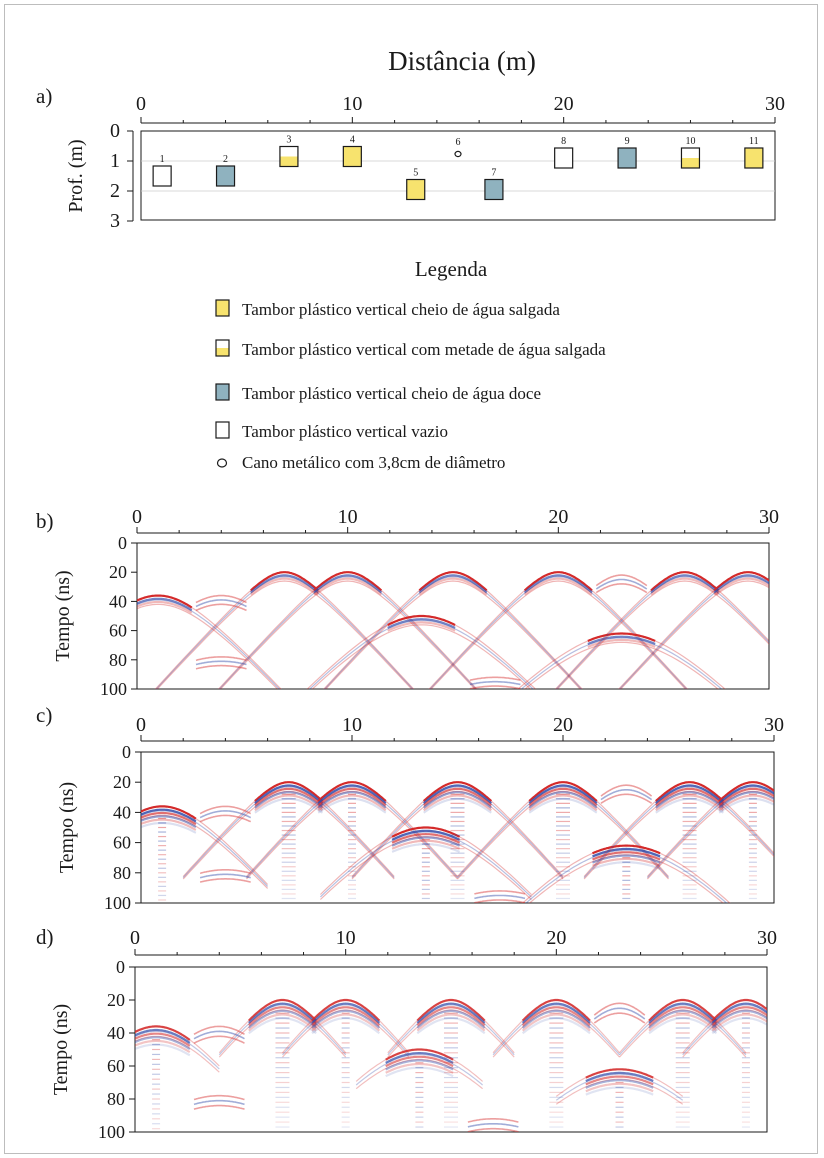  Describe the element at coordinates (162, 159) in the screenshot. I see `object-number: 1` at that location.